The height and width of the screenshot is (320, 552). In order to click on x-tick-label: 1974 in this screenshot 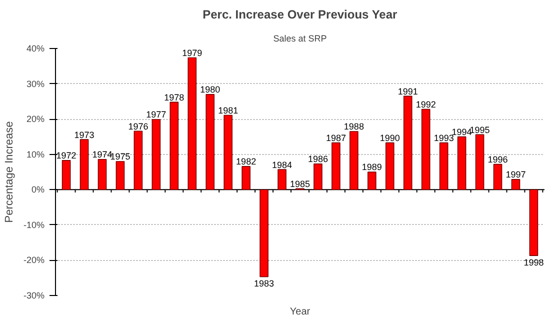, I will do `click(102, 155)`.